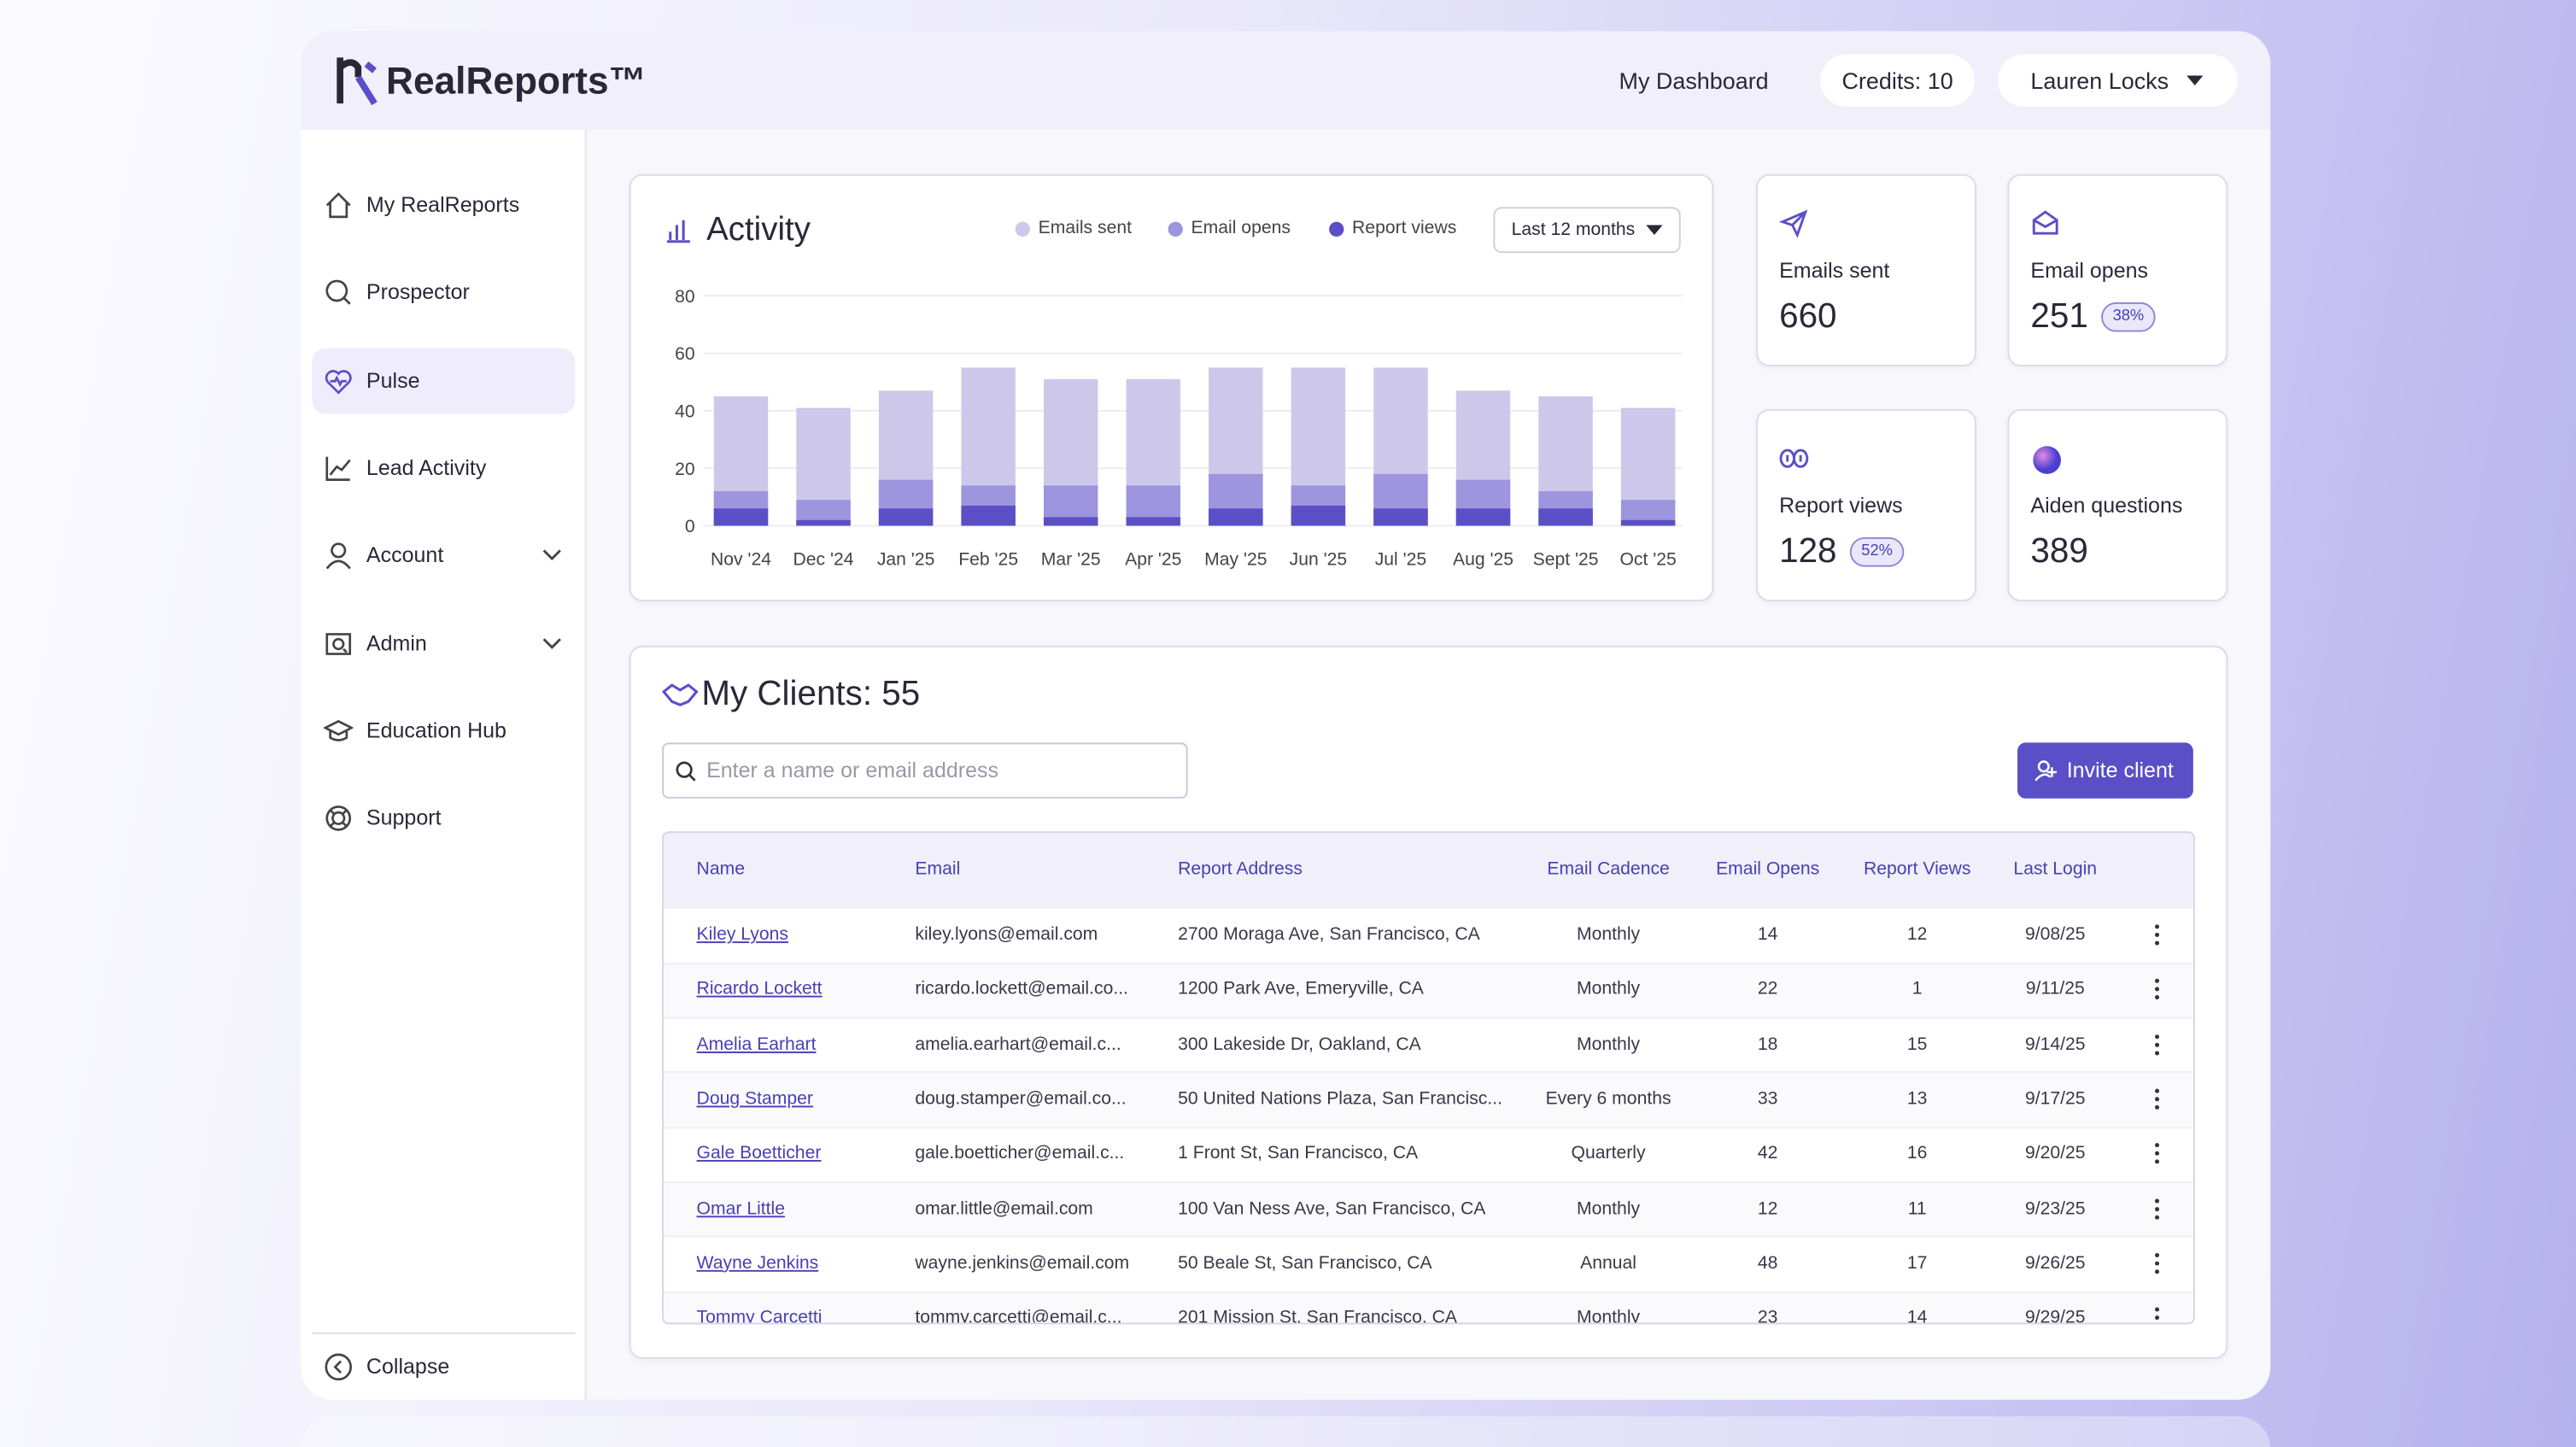  What do you see at coordinates (1587, 230) in the screenshot?
I see `range-select: Last 12 months` at bounding box center [1587, 230].